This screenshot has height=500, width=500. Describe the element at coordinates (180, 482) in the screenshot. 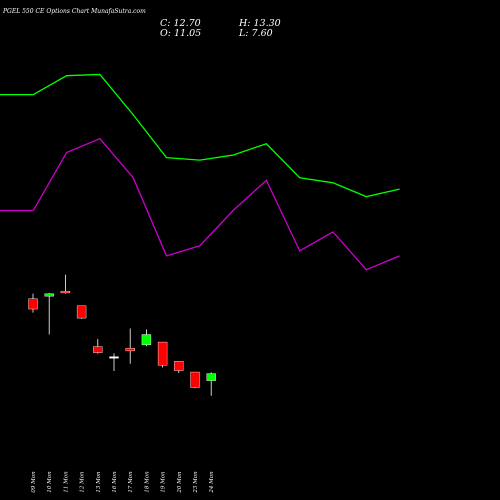

I see `x-tick-label: 20 Mon` at that location.